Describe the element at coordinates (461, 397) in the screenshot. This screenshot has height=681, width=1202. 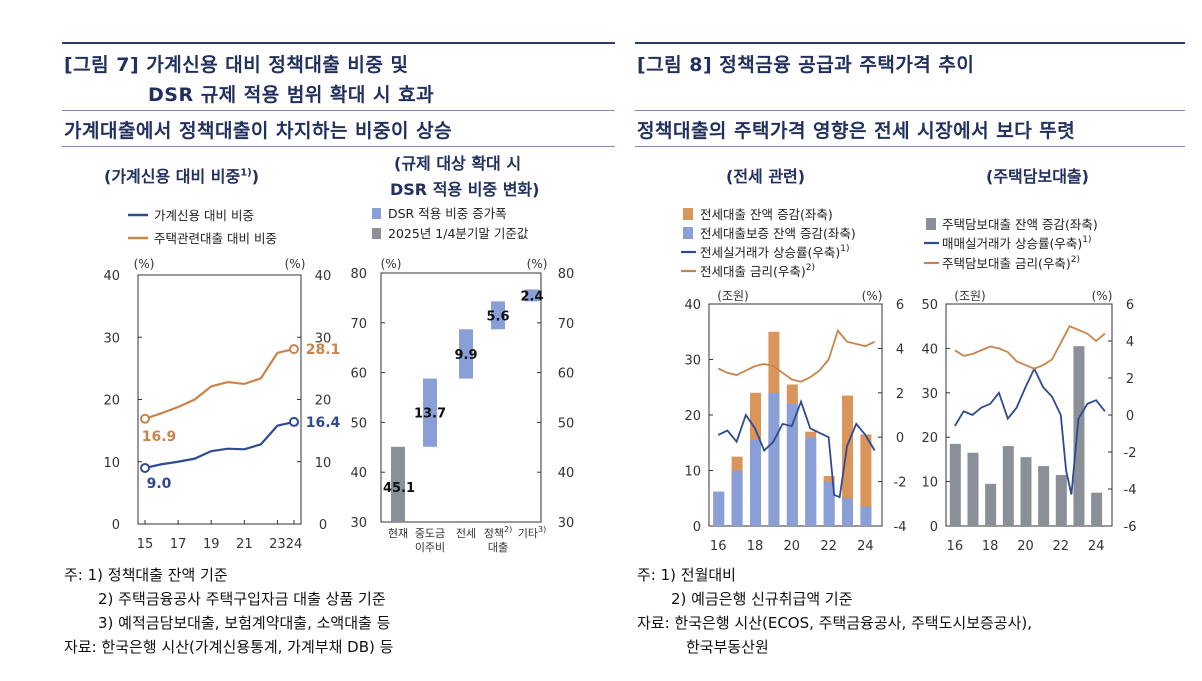
I see `c2-plot-frame` at that location.